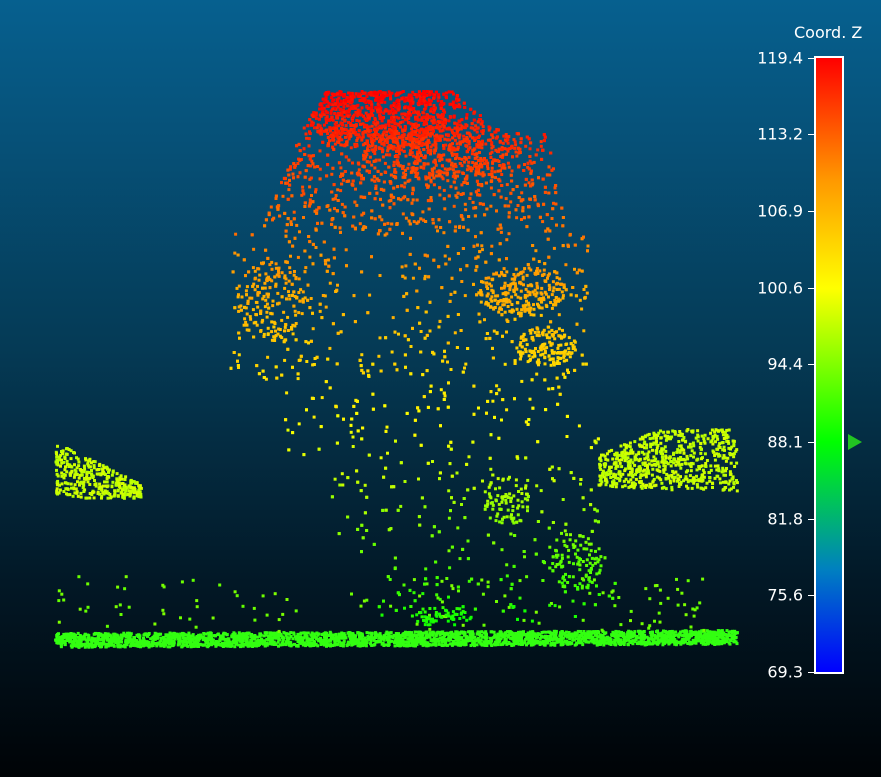  I want to click on scale-tick-label: 88.1, so click(785, 442).